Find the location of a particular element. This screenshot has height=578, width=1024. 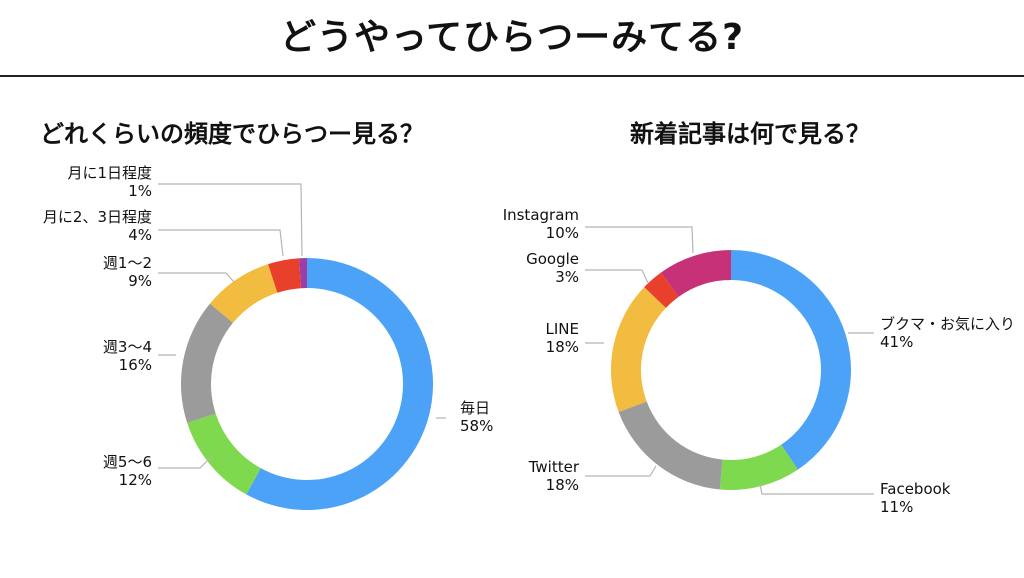

category-label-freq-5: 月に1日程度 is located at coordinates (109, 173).